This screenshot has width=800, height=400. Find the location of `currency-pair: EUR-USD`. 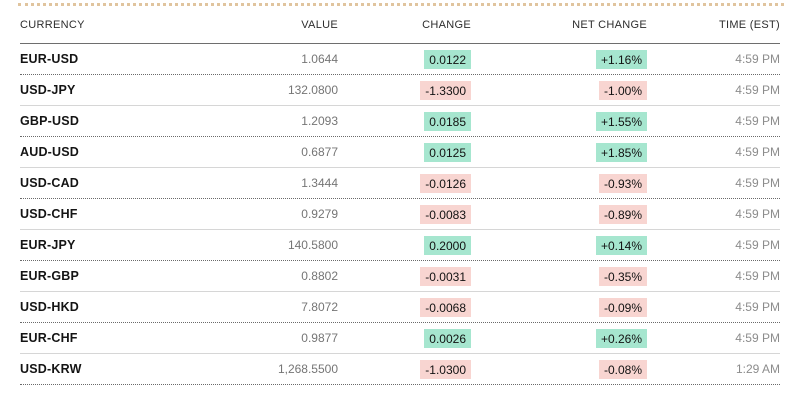

currency-pair: EUR-USD is located at coordinates (49, 59).